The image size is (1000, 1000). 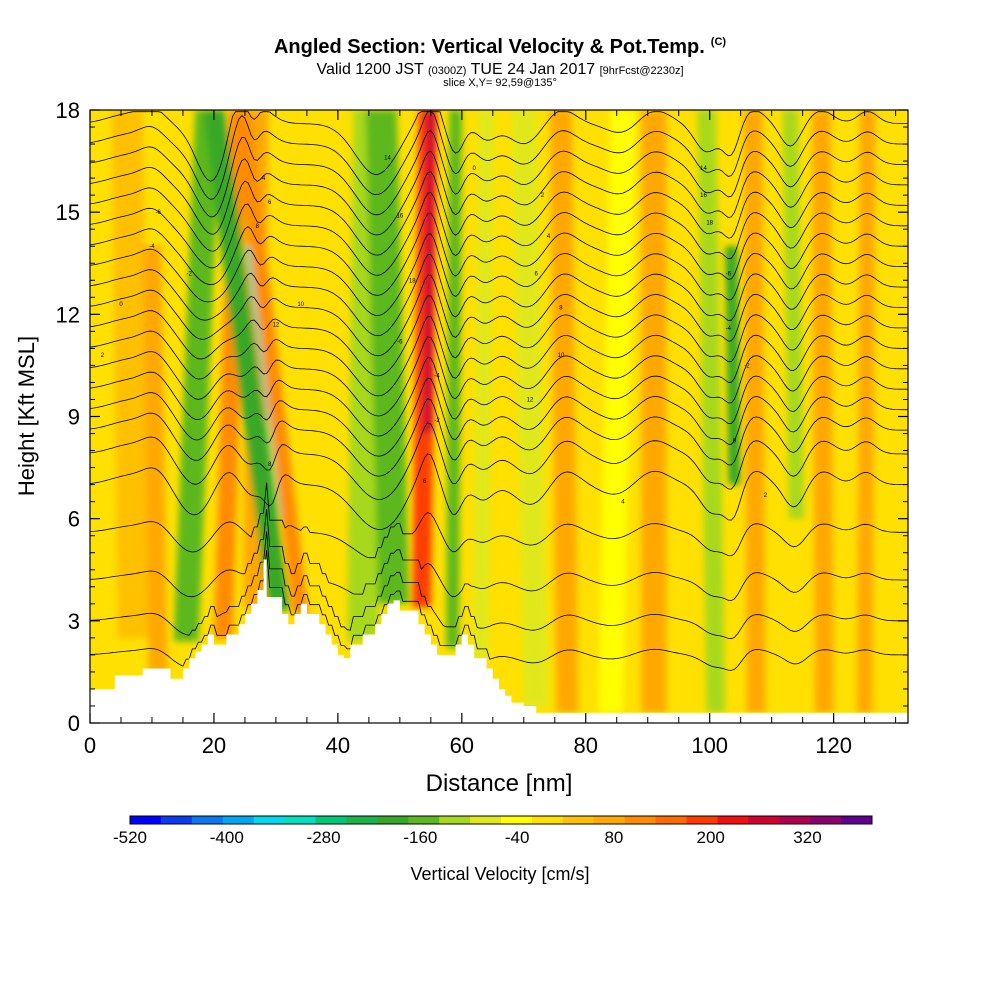 I want to click on colorbar-tick-label: 320, so click(x=807, y=837).